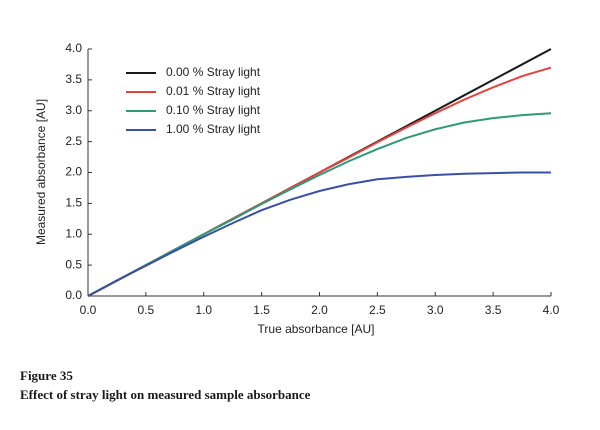  Describe the element at coordinates (213, 72) in the screenshot. I see `legend-label: 0.00 % Stray light` at that location.